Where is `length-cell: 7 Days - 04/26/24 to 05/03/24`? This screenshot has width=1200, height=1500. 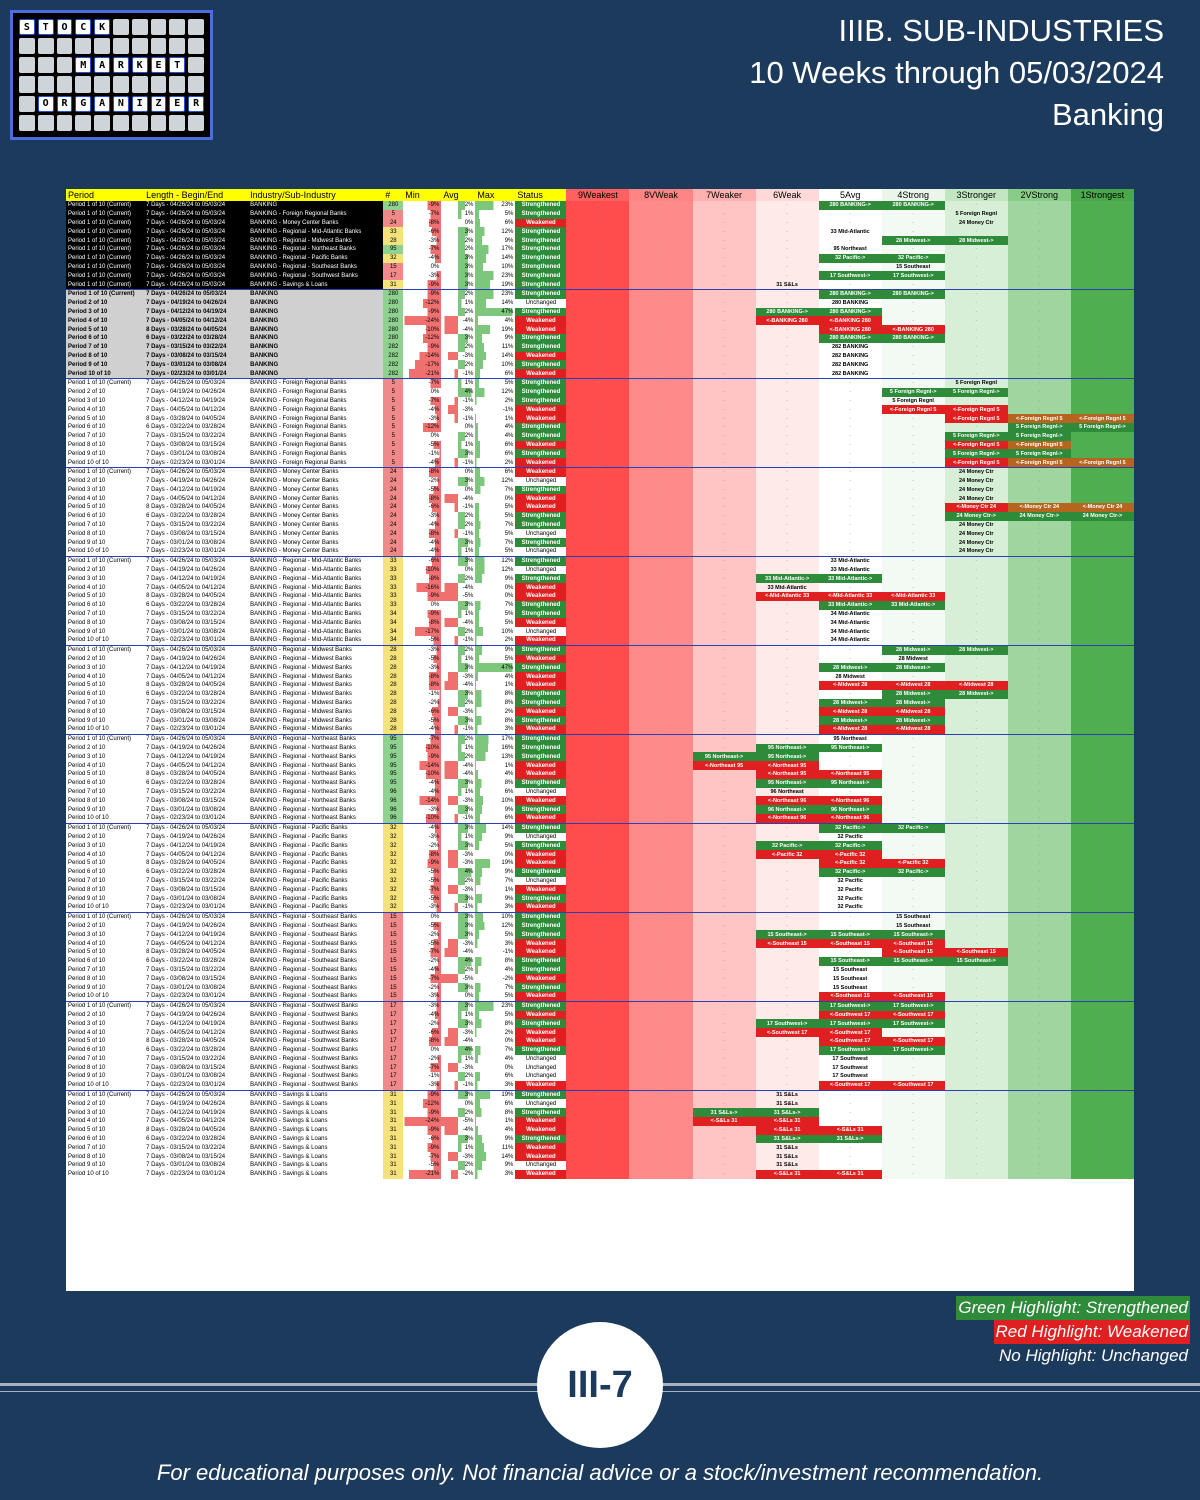 length-cell: 7 Days - 04/26/24 to 05/03/24 is located at coordinates (196, 276).